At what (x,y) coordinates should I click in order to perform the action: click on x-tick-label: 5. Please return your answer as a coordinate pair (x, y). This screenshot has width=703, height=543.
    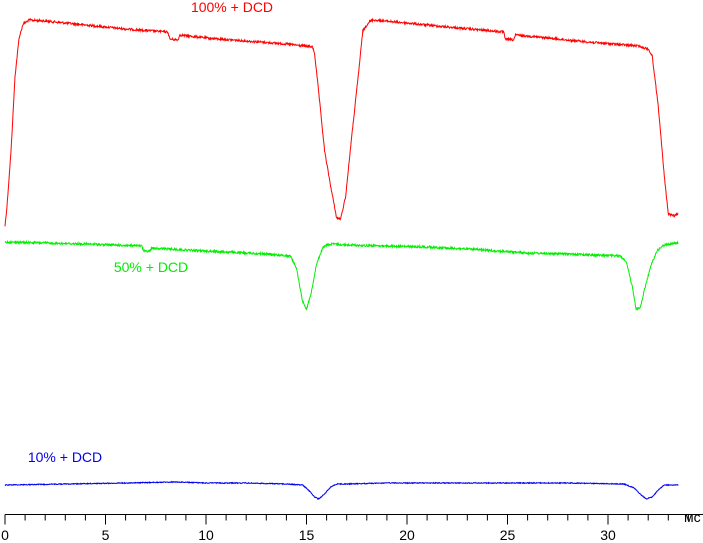
    Looking at the image, I should click on (106, 535).